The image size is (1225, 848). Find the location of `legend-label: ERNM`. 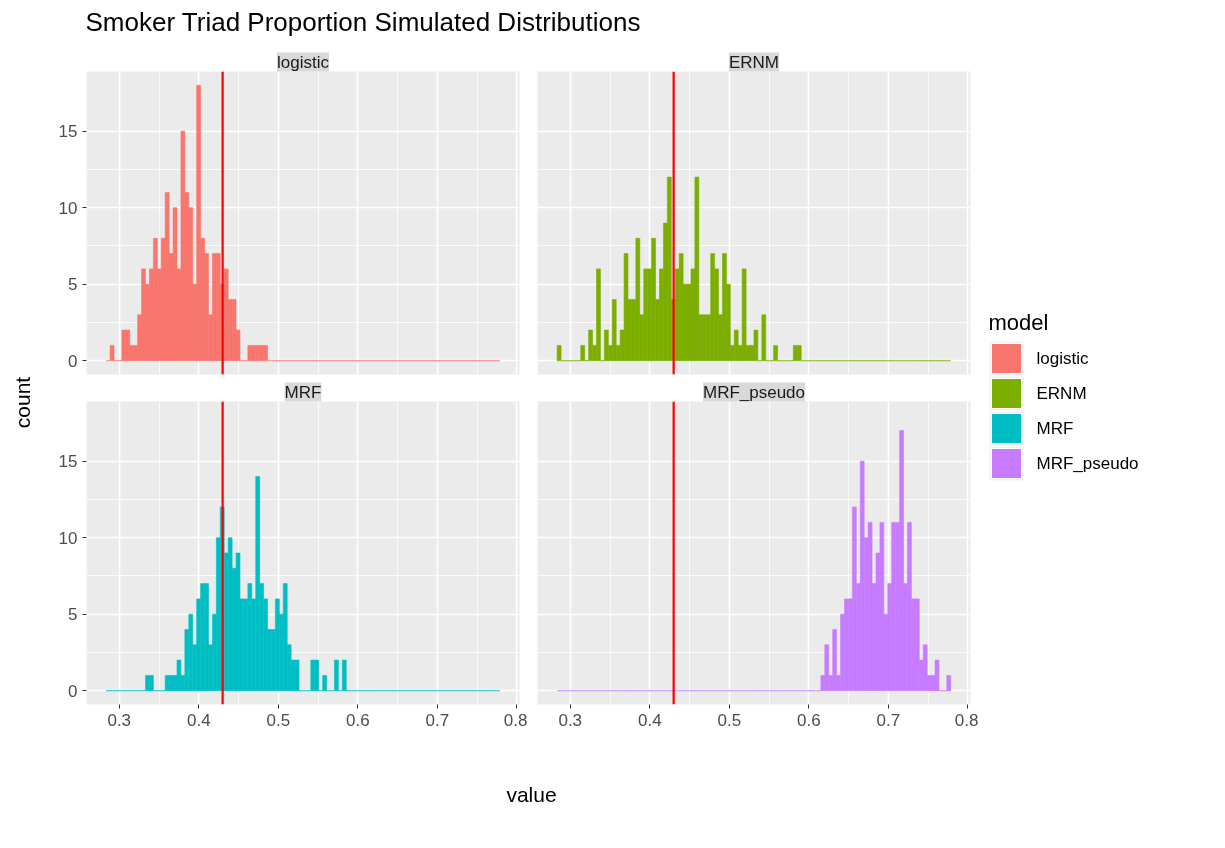

legend-label: ERNM is located at coordinates (1061, 393).